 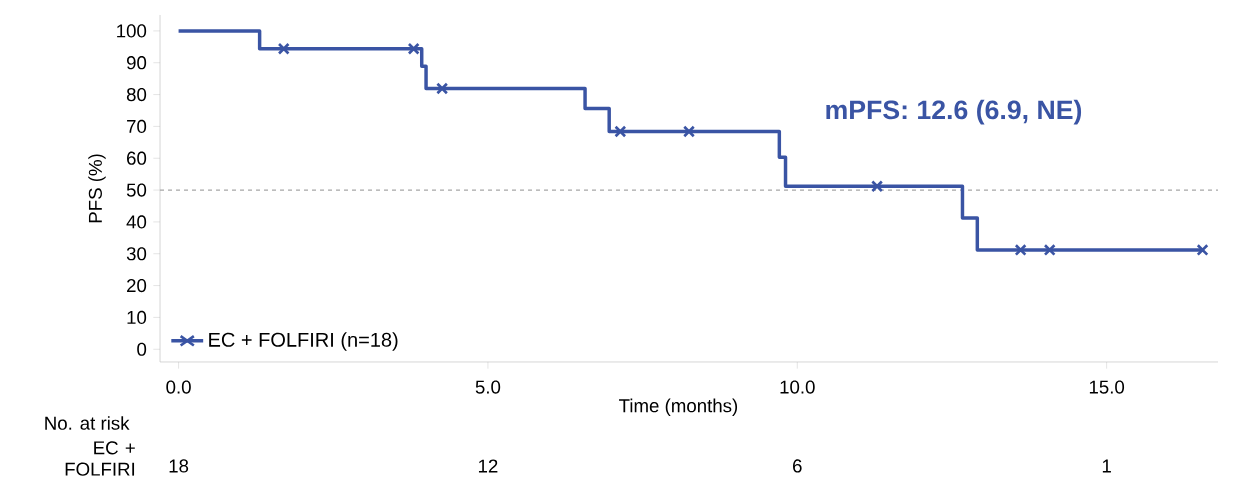 I want to click on text: 1, so click(x=1106, y=466).